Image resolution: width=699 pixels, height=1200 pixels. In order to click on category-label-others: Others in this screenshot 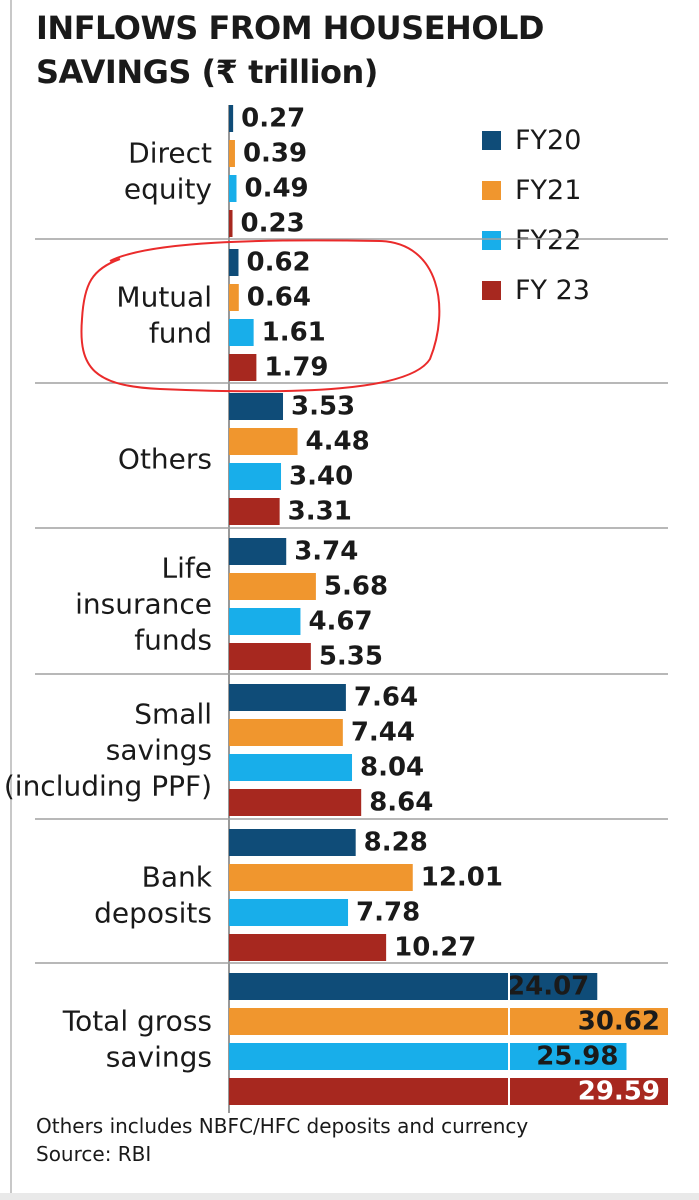, I will do `click(165, 459)`.